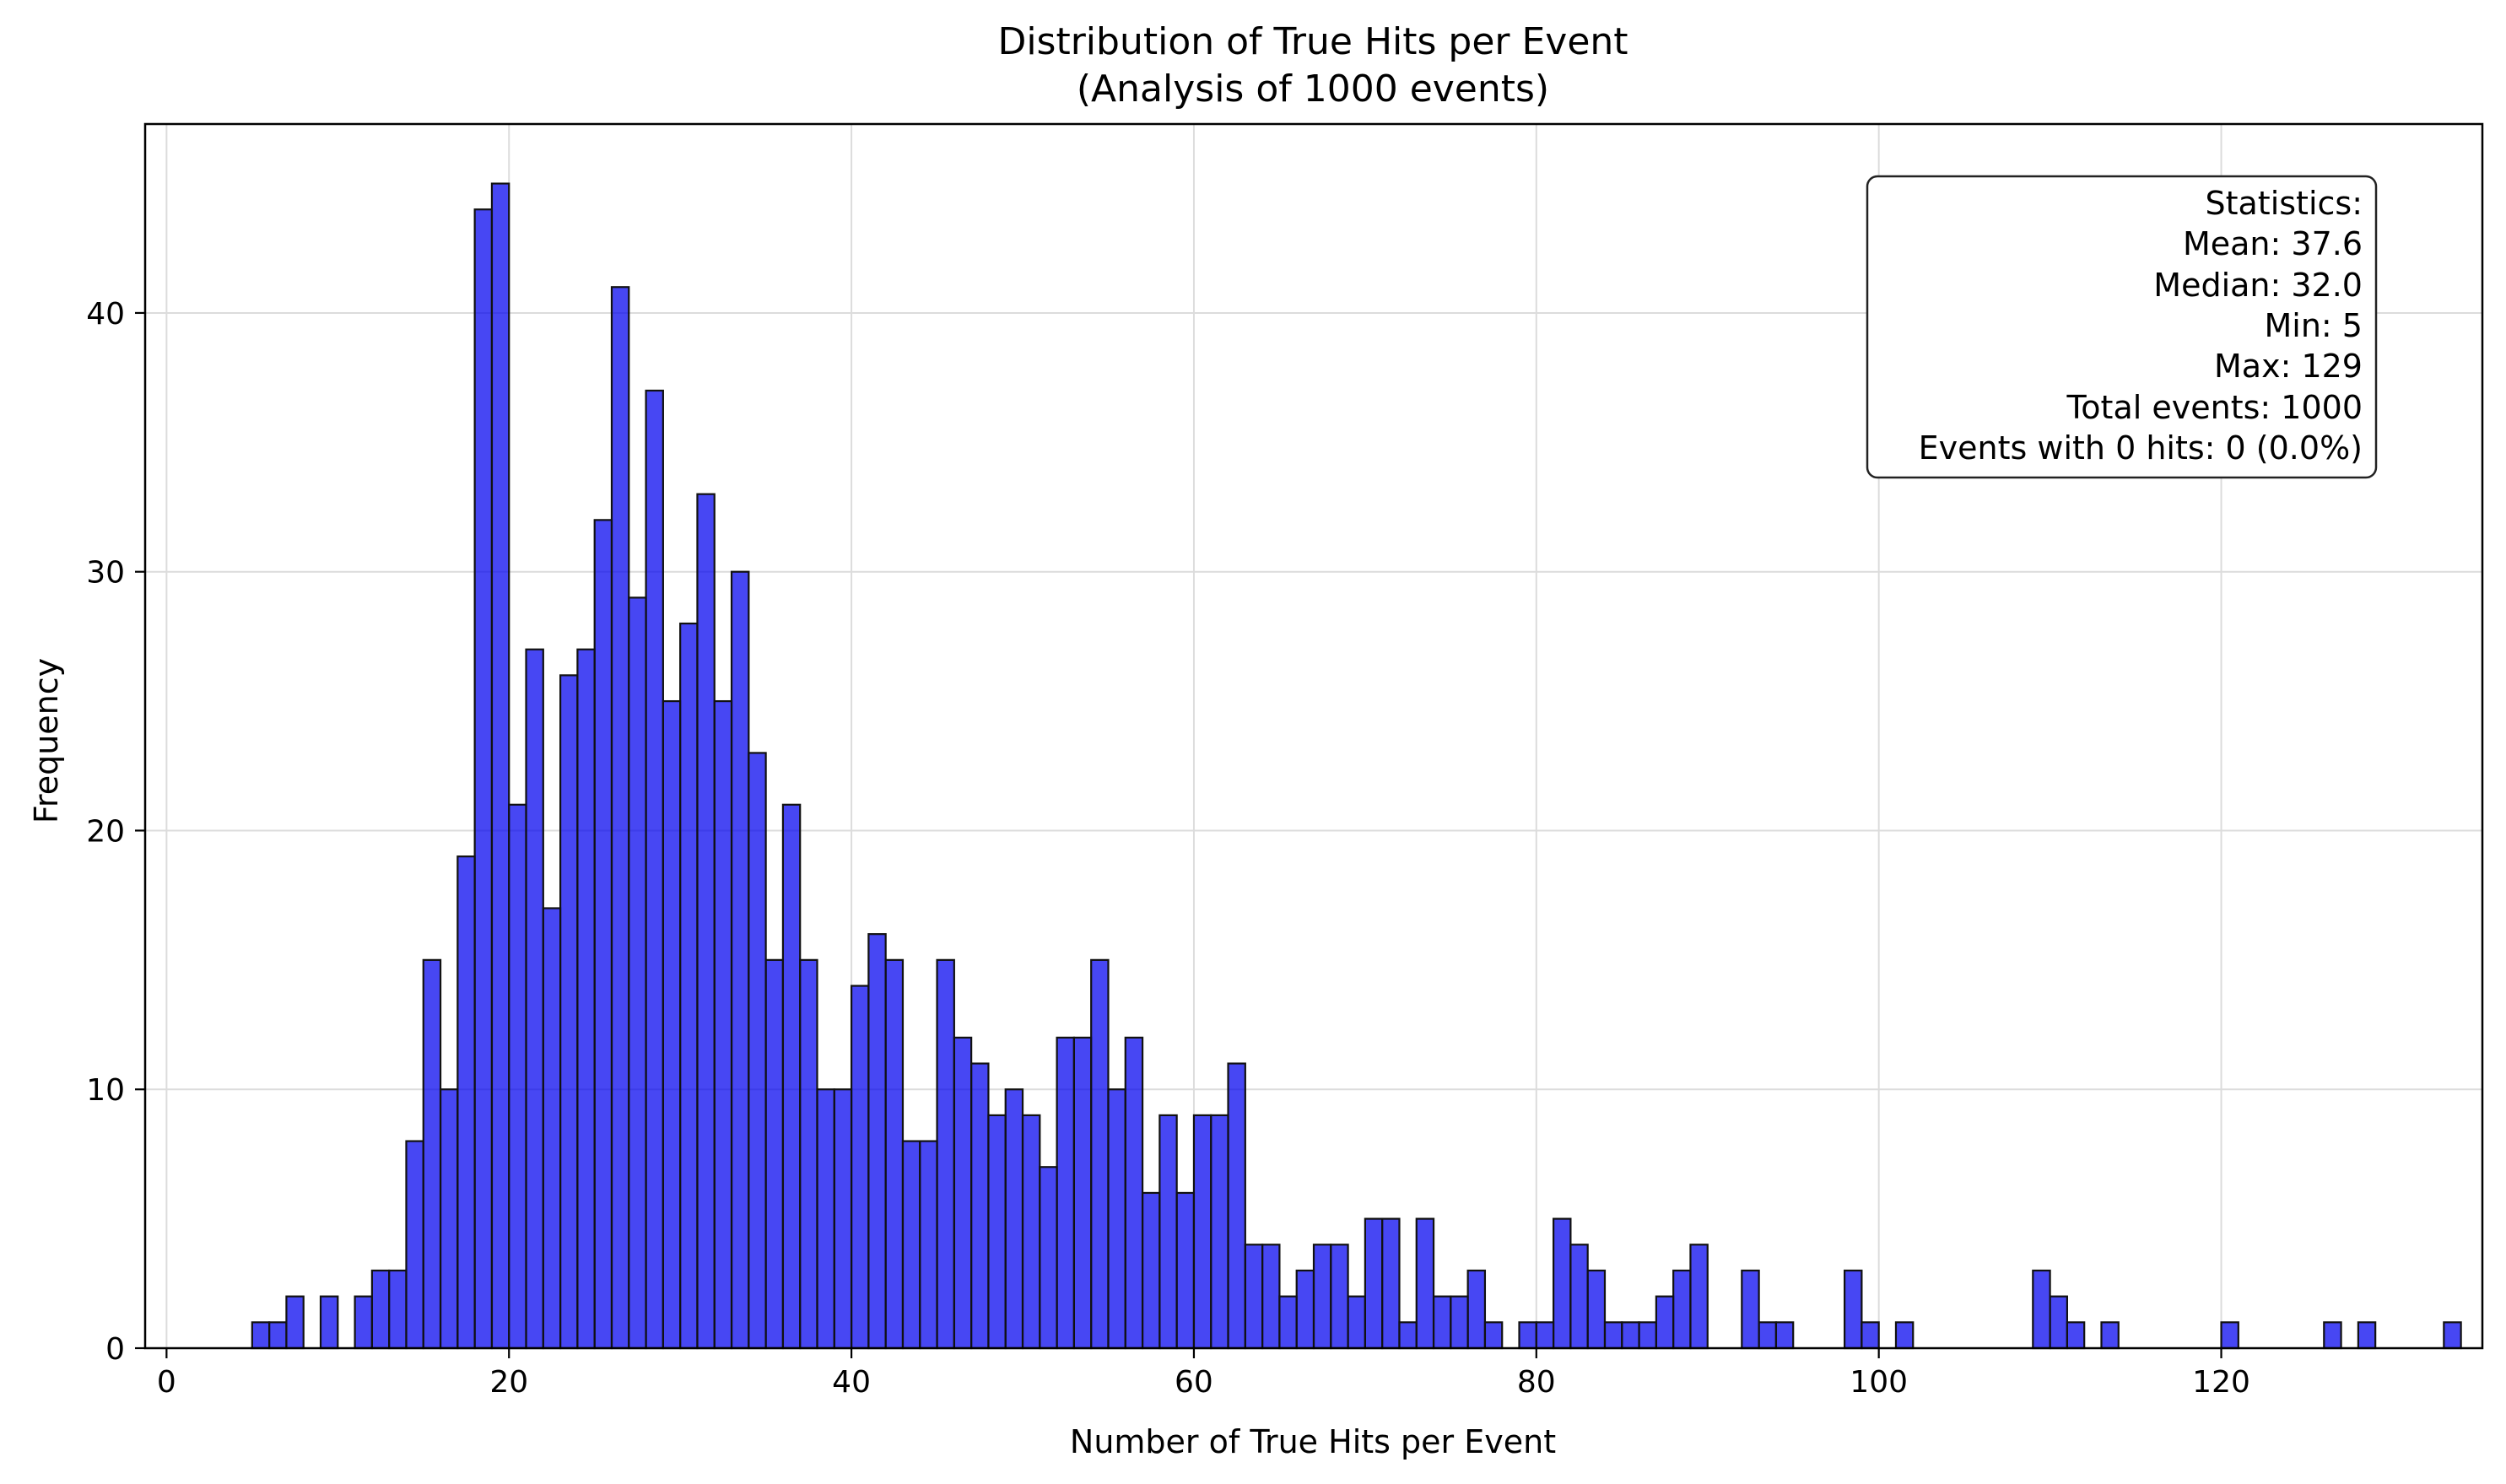 The width and height of the screenshot is (2506, 1484). I want to click on y-axis-label: Frequency, so click(46, 740).